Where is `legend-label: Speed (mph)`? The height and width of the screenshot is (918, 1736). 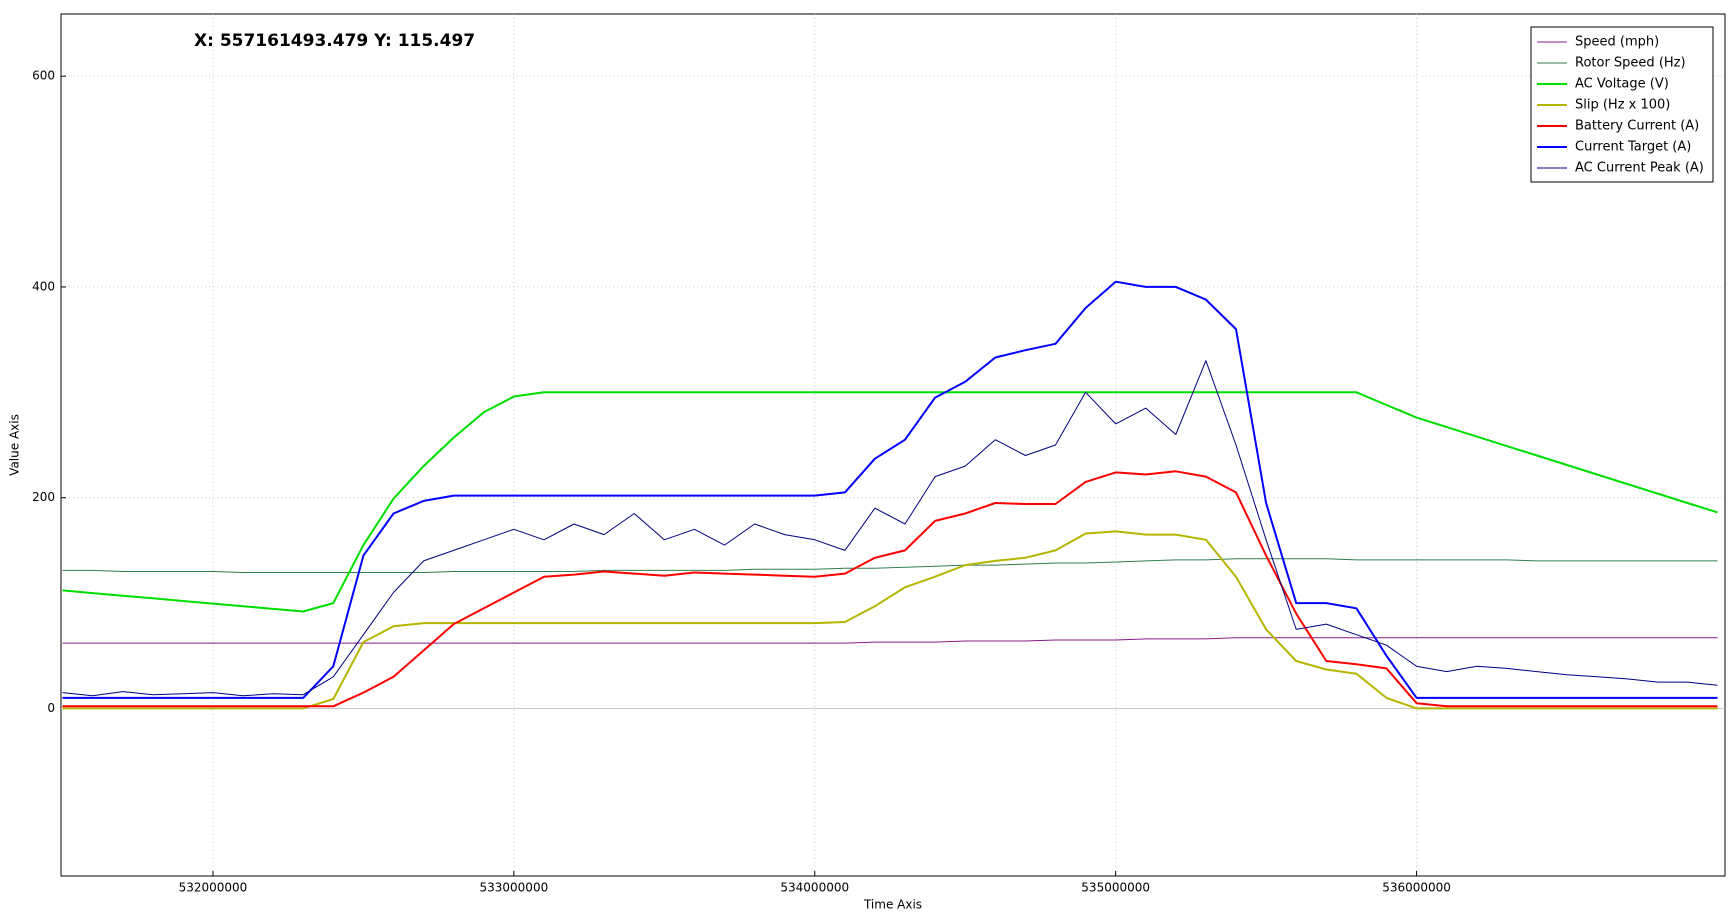 legend-label: Speed (mph) is located at coordinates (1617, 42).